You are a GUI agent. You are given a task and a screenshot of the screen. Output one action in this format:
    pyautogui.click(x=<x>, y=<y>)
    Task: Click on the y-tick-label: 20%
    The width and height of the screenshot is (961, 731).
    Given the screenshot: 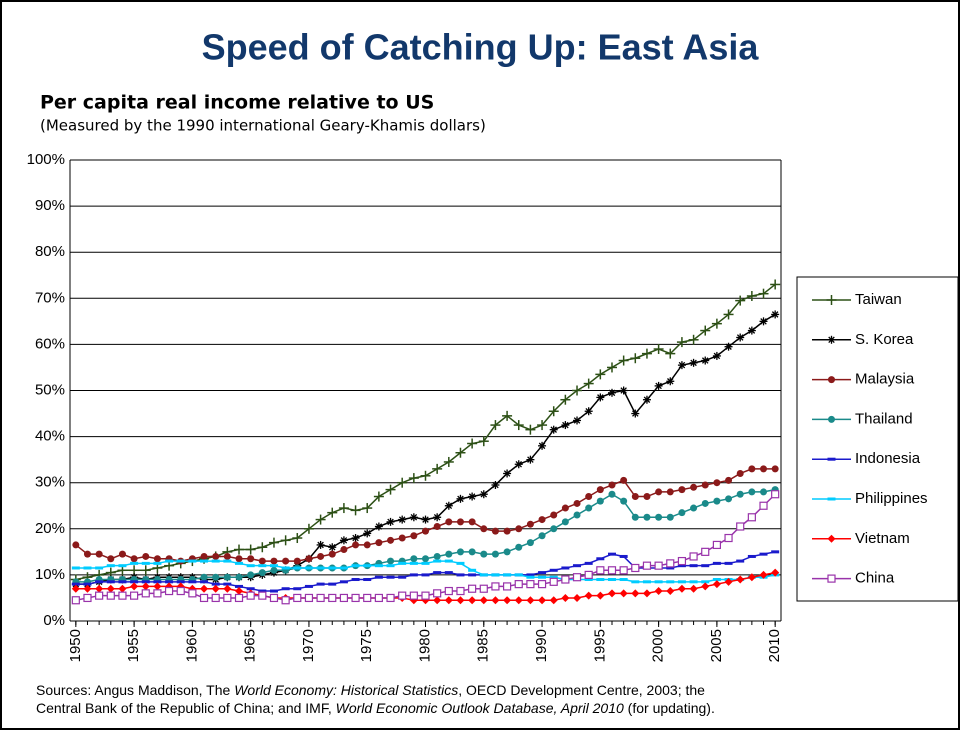 What is the action you would take?
    pyautogui.click(x=50, y=528)
    